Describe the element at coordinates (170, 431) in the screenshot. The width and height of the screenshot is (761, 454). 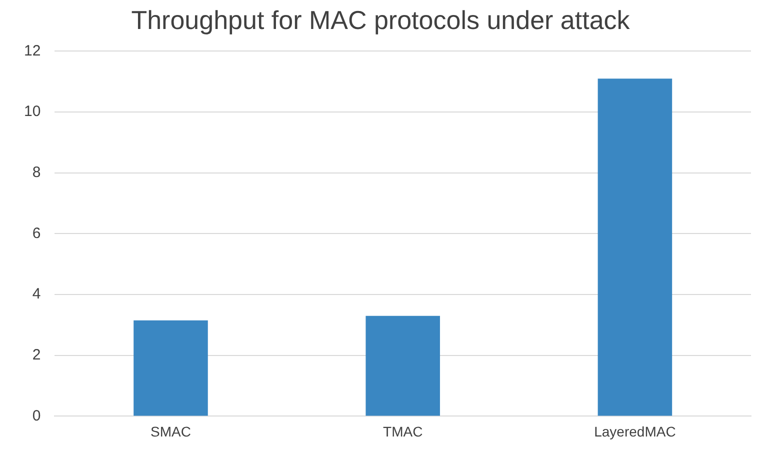
I see `x-tick-label: SMAC` at that location.